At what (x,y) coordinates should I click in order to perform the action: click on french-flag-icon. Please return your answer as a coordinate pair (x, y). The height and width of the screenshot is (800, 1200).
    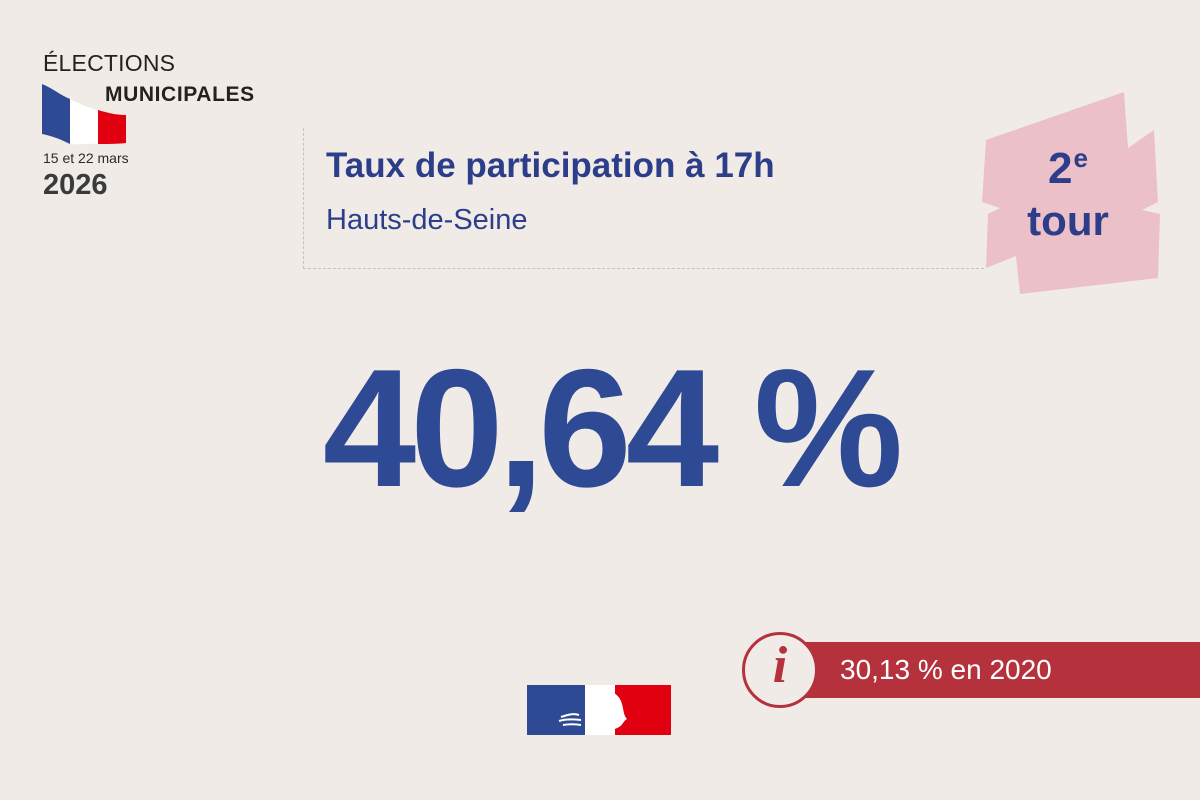
    Looking at the image, I should click on (84, 114).